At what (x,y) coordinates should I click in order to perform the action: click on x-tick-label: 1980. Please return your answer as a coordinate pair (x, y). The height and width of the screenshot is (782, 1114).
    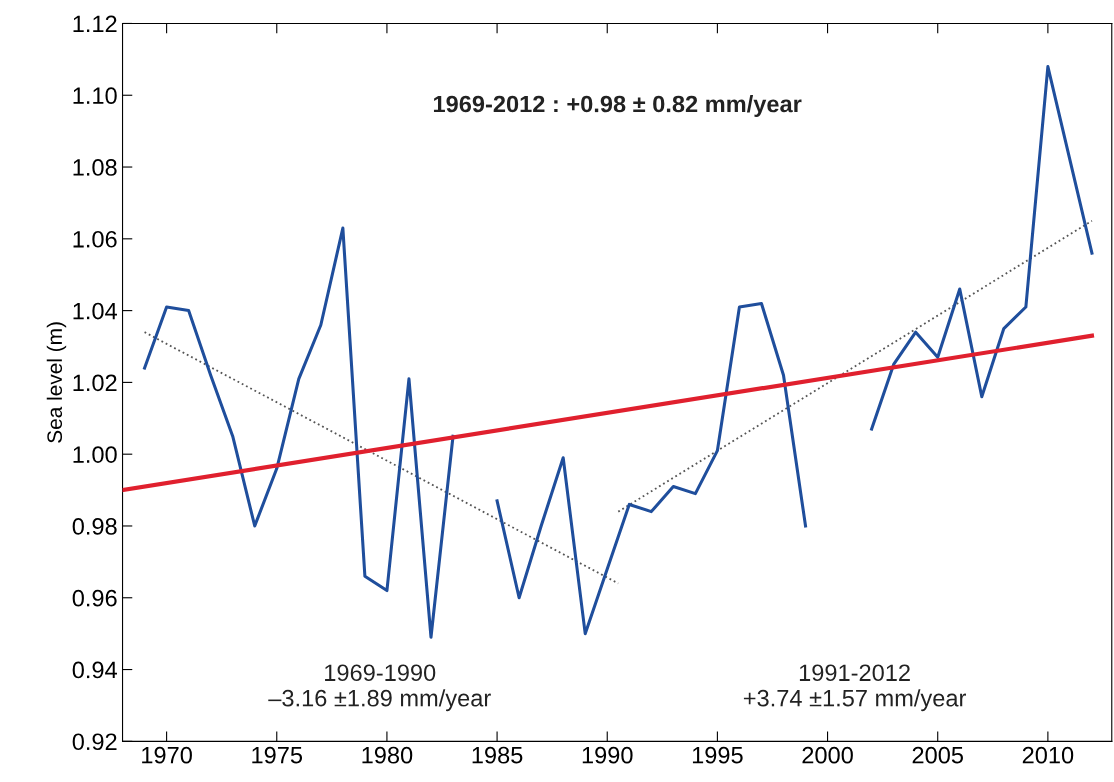
    Looking at the image, I should click on (387, 755).